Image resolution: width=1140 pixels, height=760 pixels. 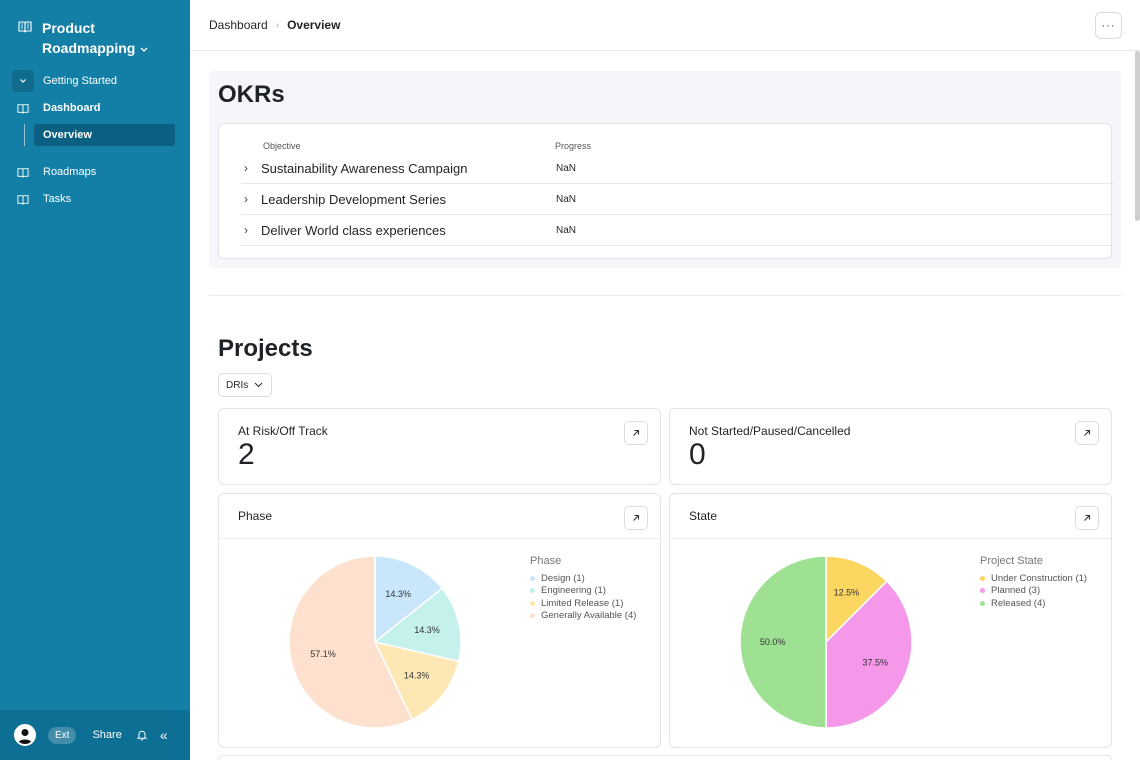 What do you see at coordinates (677, 168) in the screenshot?
I see `table-row: › Sustainability Awareness Campaign NaN` at bounding box center [677, 168].